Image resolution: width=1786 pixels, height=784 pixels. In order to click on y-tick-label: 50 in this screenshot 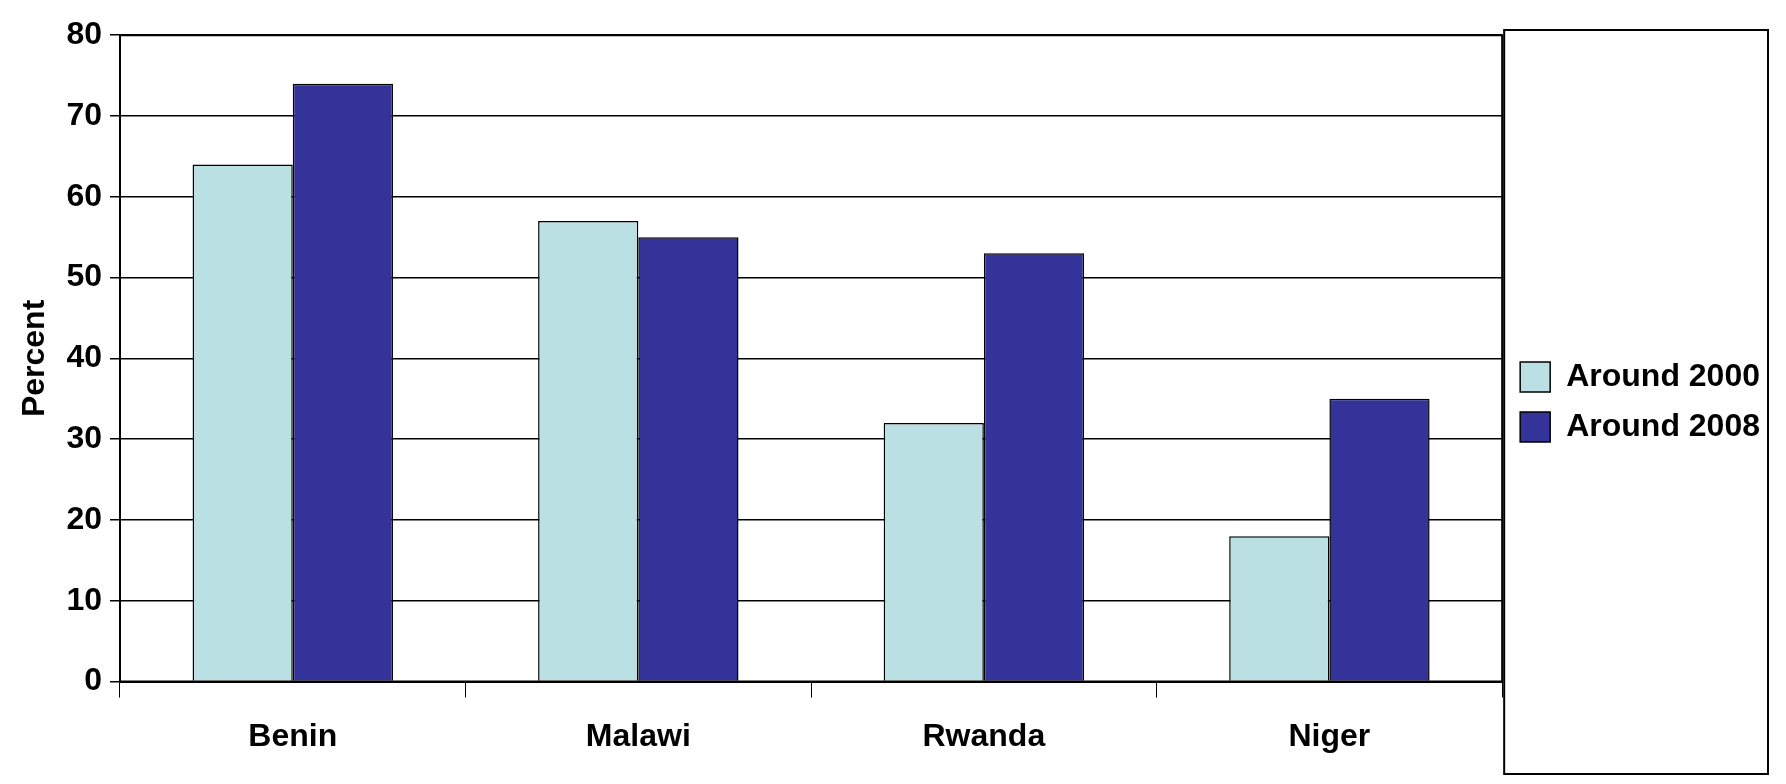, I will do `click(84, 275)`.